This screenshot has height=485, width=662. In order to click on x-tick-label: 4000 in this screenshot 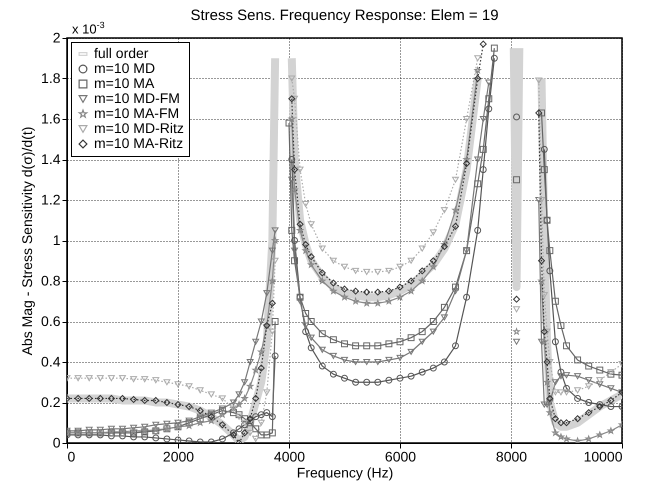, I will do `click(290, 456)`.